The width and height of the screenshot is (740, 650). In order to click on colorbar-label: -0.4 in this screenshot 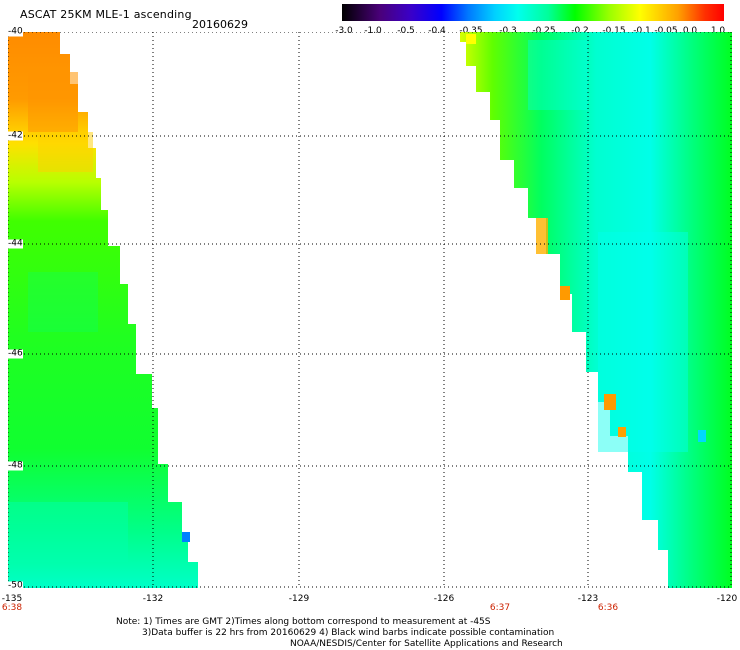, I will do `click(437, 31)`.